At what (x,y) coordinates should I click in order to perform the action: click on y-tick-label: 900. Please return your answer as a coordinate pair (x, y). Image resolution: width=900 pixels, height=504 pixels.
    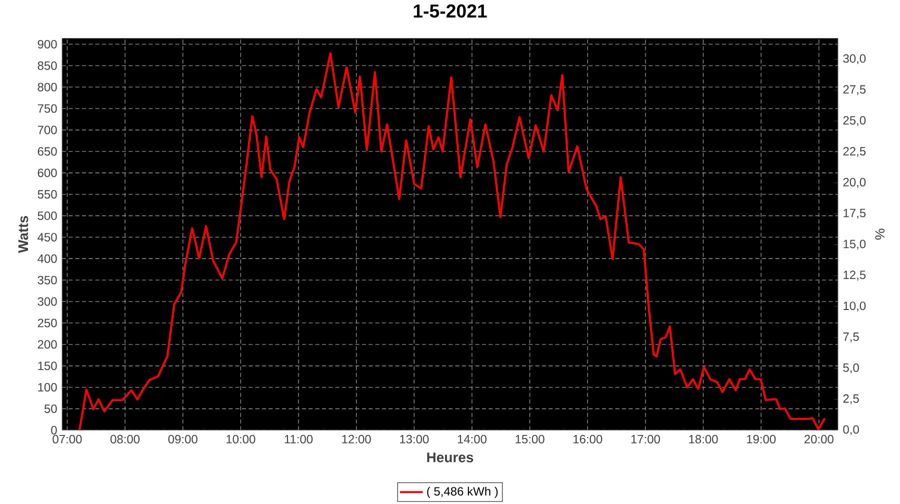
    Looking at the image, I should click on (47, 44).